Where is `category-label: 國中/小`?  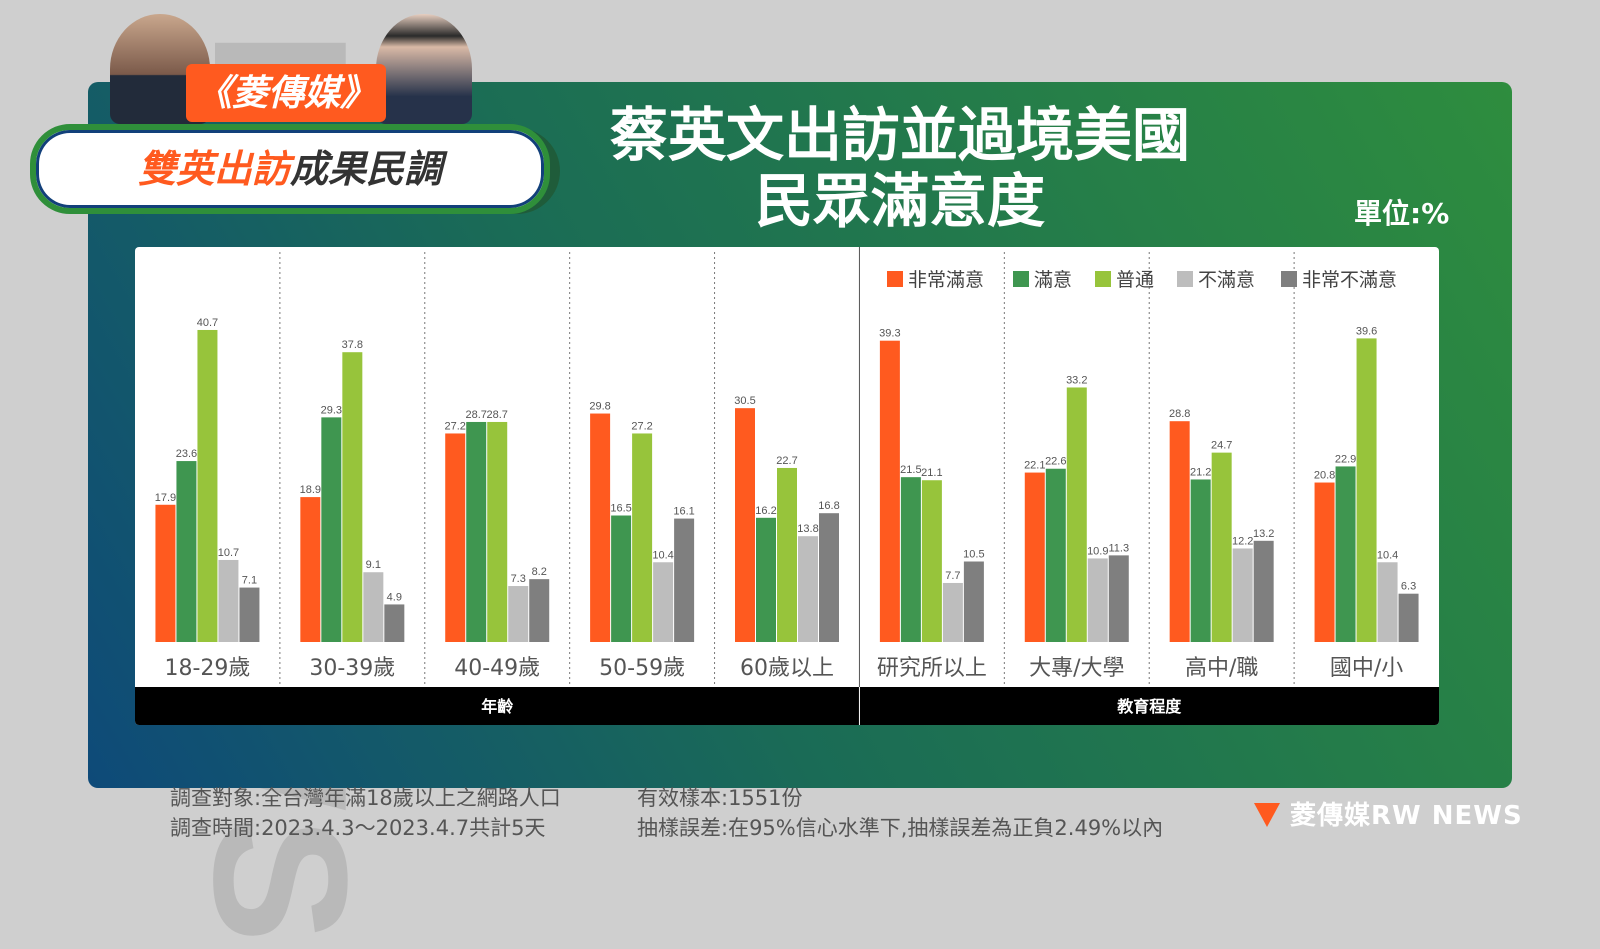 category-label: 國中/小 is located at coordinates (1366, 668).